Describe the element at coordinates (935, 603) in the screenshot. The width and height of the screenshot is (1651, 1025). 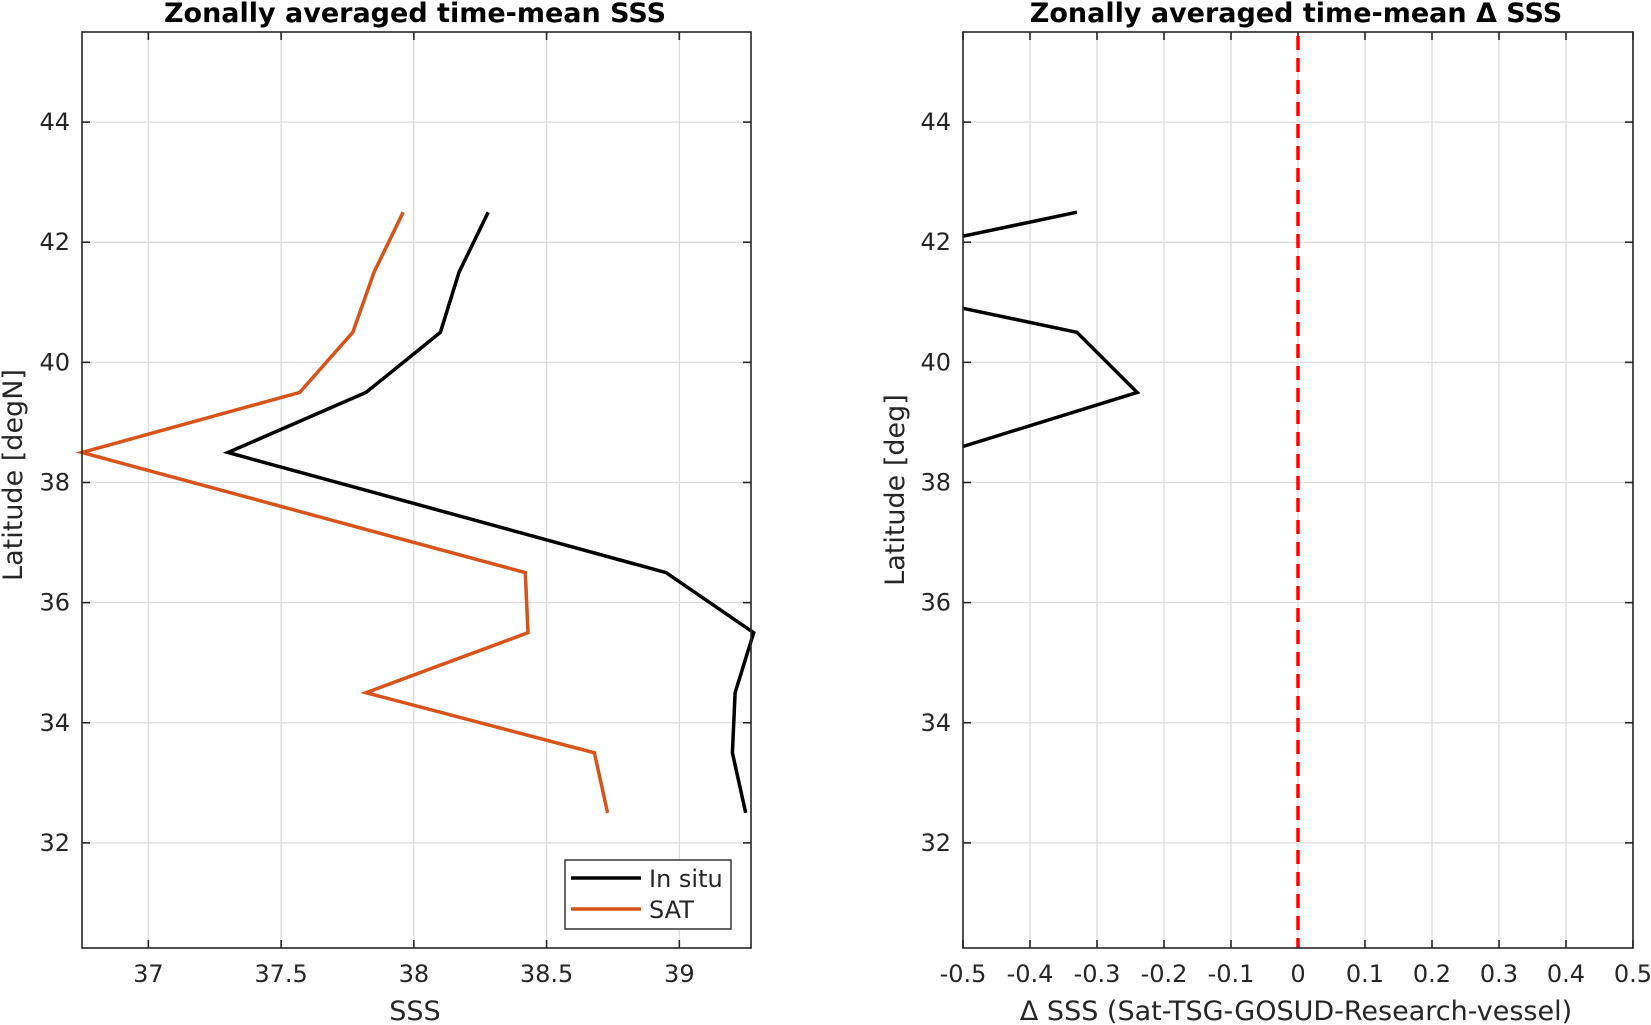
I see `delta-sss-y-tick-label: 36` at that location.